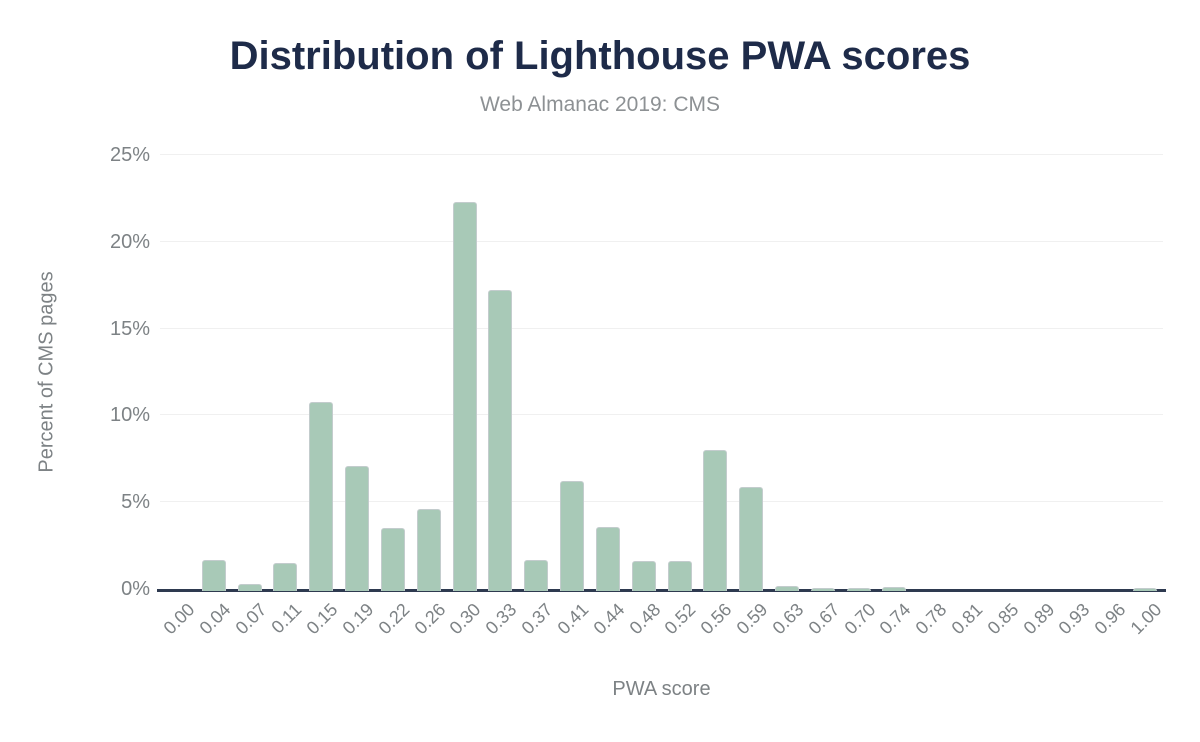  Describe the element at coordinates (752, 619) in the screenshot. I see `x-tick-label: 0.59` at that location.